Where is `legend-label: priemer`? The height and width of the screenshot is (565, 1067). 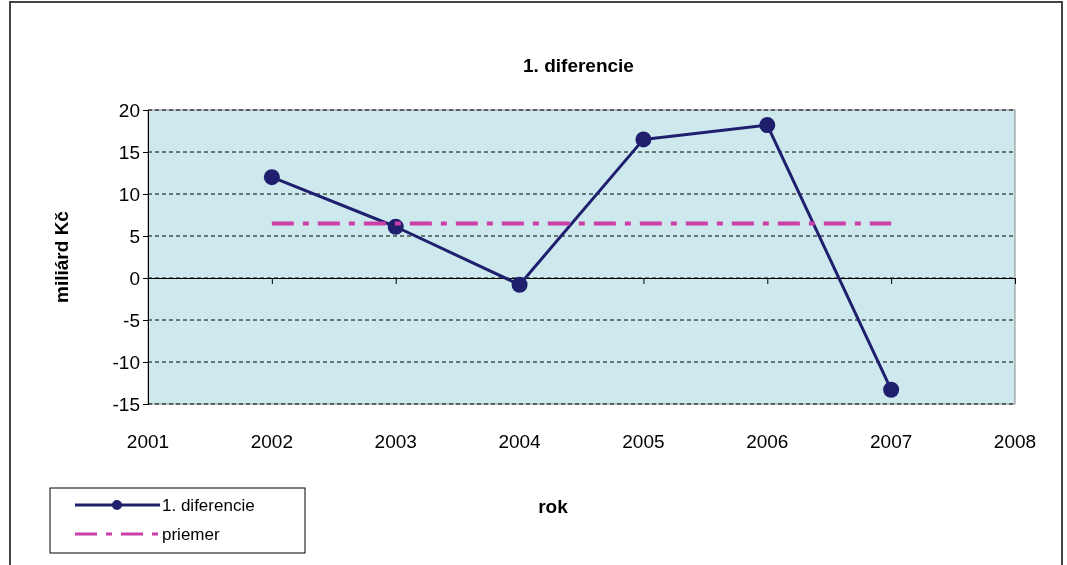
legend-label: priemer is located at coordinates (191, 534).